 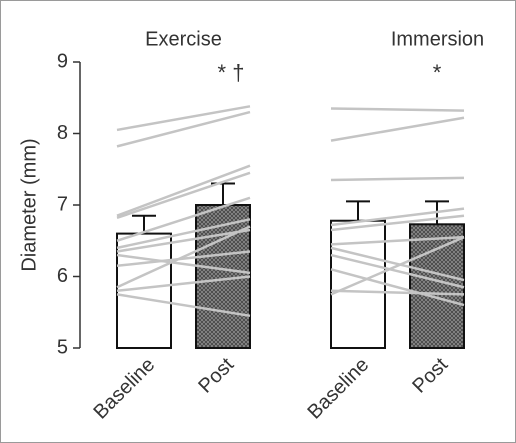 What do you see at coordinates (183, 39) in the screenshot?
I see `group-title: Exercise` at bounding box center [183, 39].